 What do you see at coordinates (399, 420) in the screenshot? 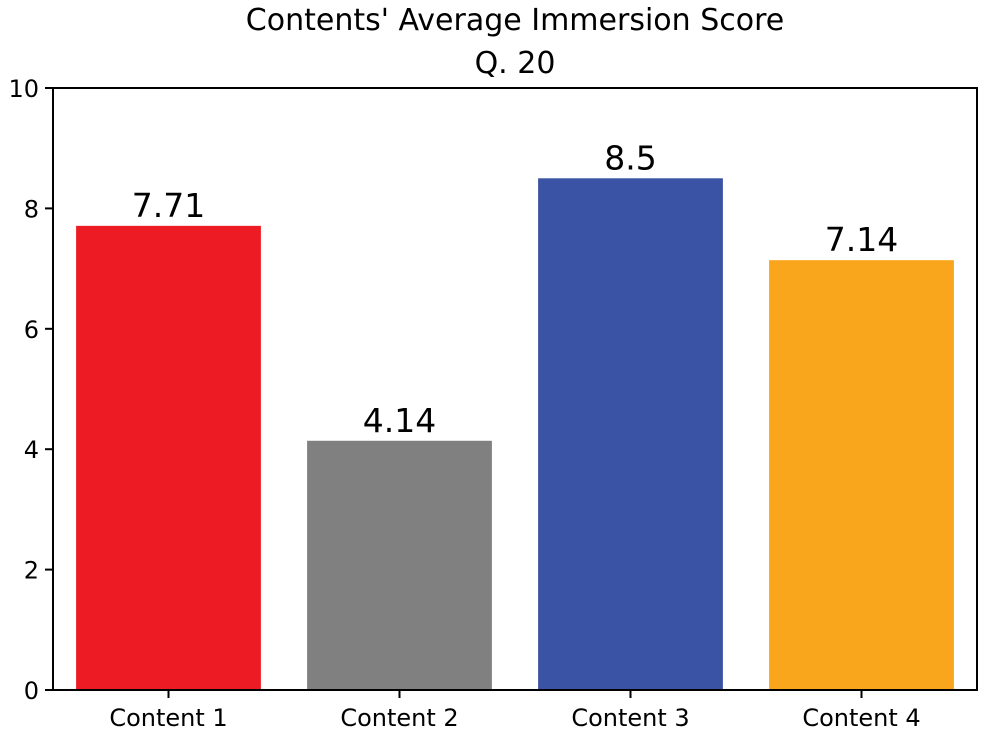
I see `bar-value-label: 4.14` at bounding box center [399, 420].